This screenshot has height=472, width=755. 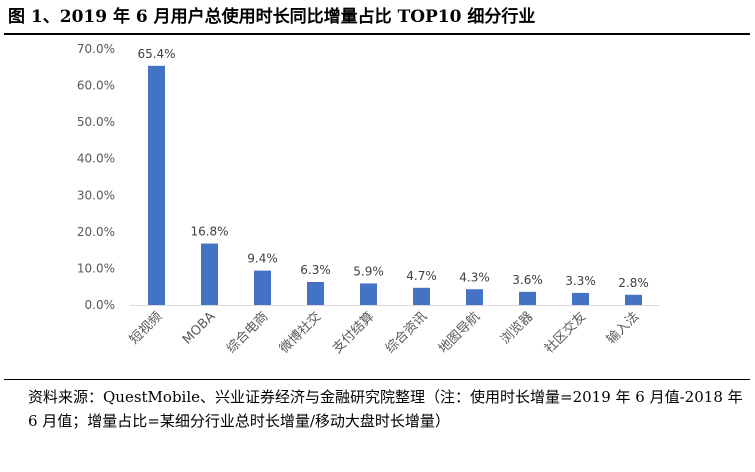 What do you see at coordinates (100, 305) in the screenshot?
I see `y-tick-label: 0.0%` at bounding box center [100, 305].